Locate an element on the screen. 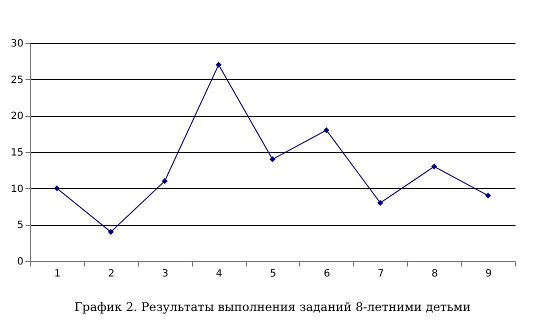  x-tick-label: 2 is located at coordinates (111, 274).